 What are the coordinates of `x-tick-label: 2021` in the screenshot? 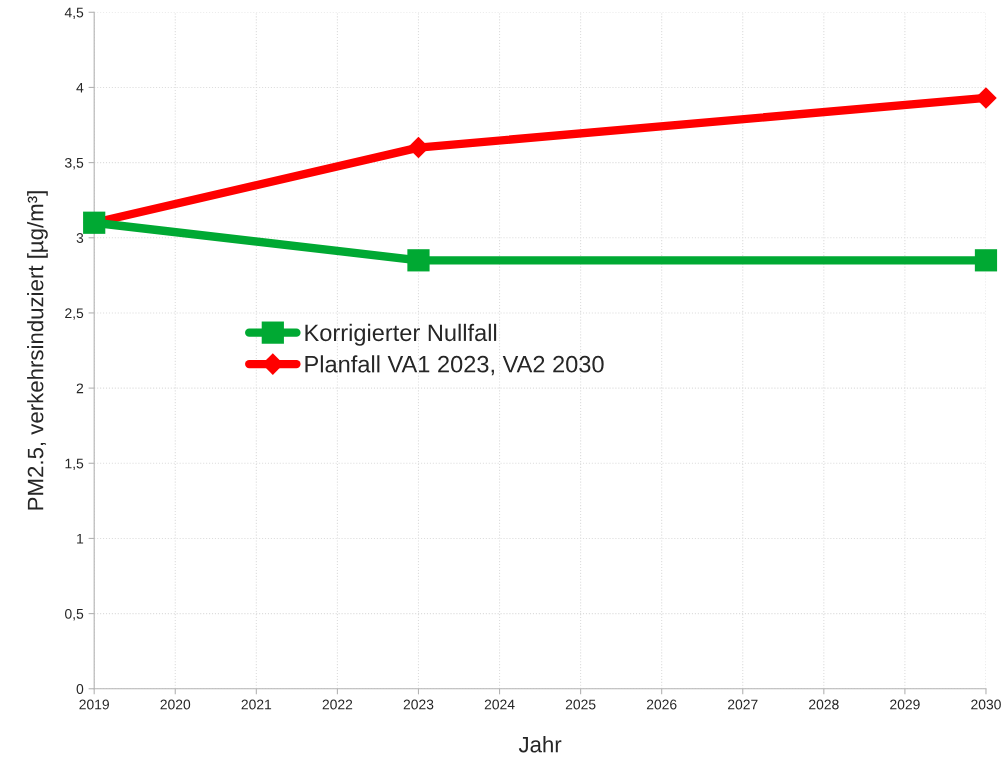 It's located at (256, 704).